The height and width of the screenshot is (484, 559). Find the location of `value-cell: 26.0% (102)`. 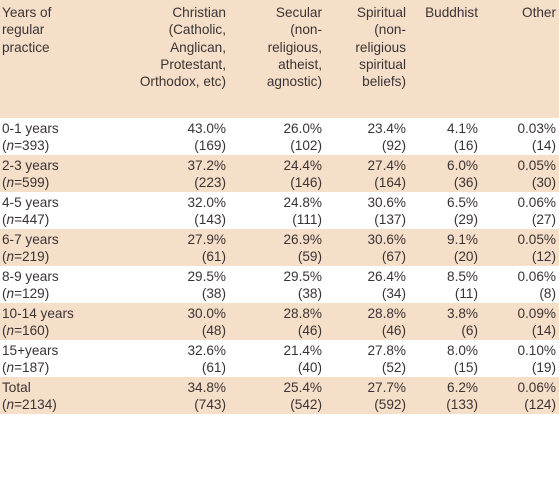

value-cell: 26.0% (102) is located at coordinates (277, 136).